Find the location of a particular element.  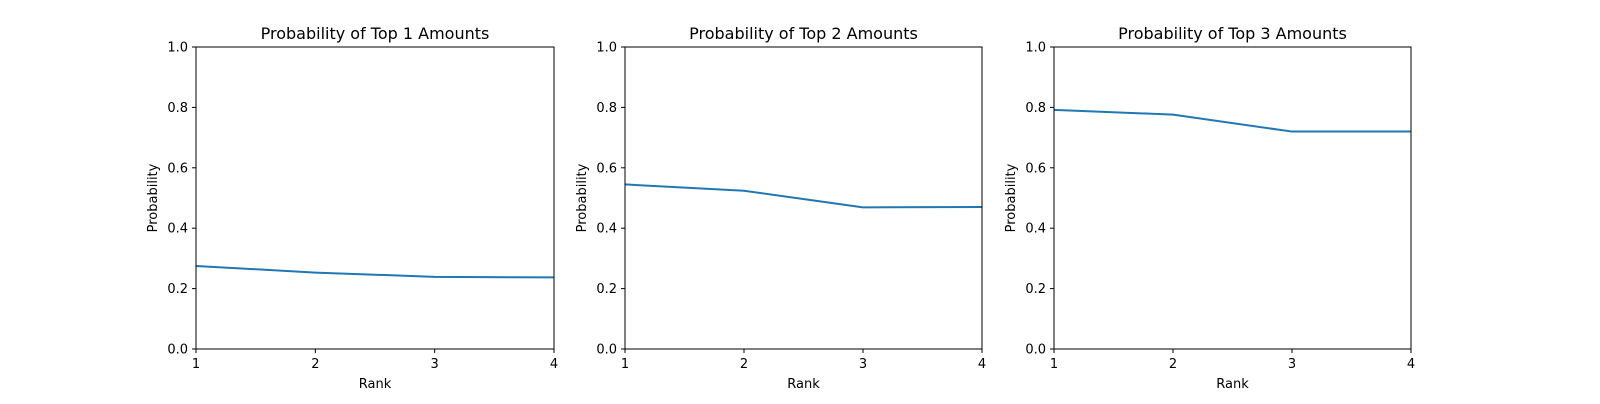

chart-title: Probability of Top 3 Amounts is located at coordinates (1232, 33).